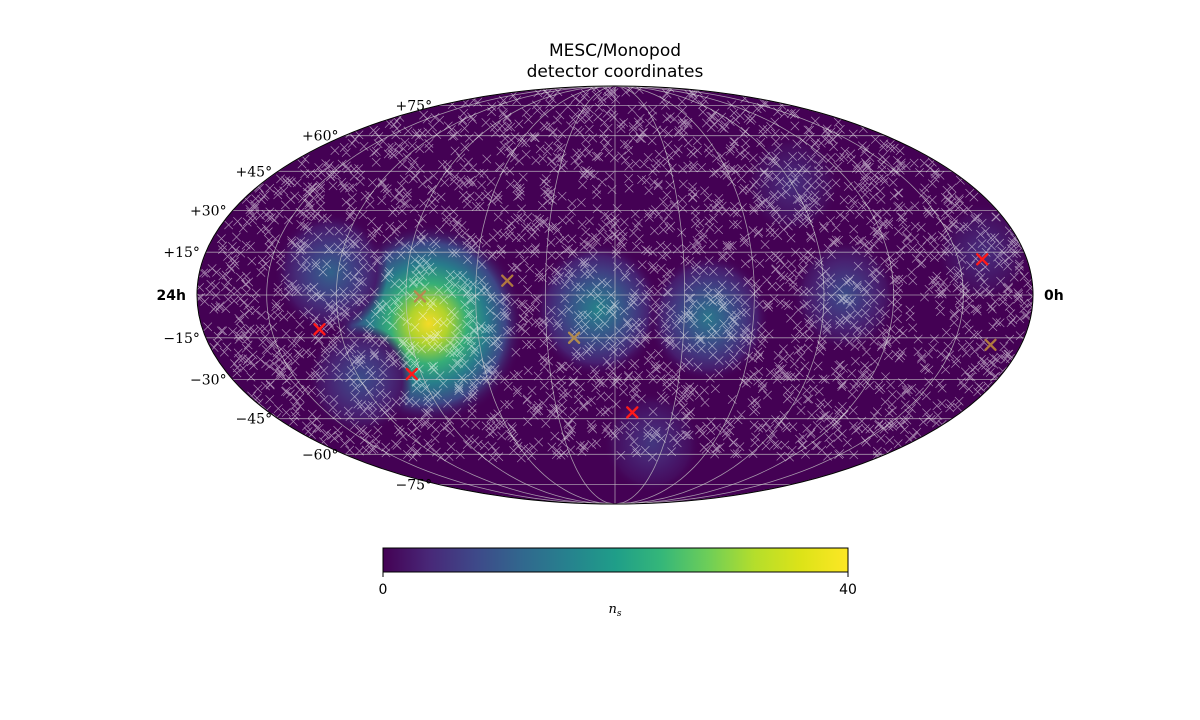  Describe the element at coordinates (320, 137) in the screenshot. I see `dec-tick-label: +60°` at that location.